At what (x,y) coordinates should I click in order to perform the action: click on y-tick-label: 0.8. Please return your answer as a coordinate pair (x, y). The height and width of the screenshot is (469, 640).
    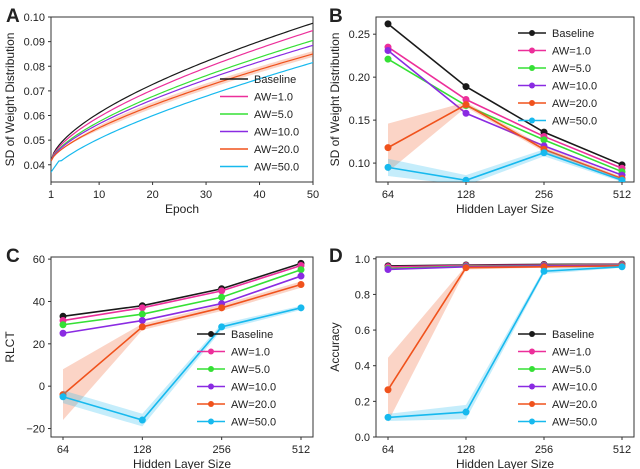
    Looking at the image, I should click on (362, 295).